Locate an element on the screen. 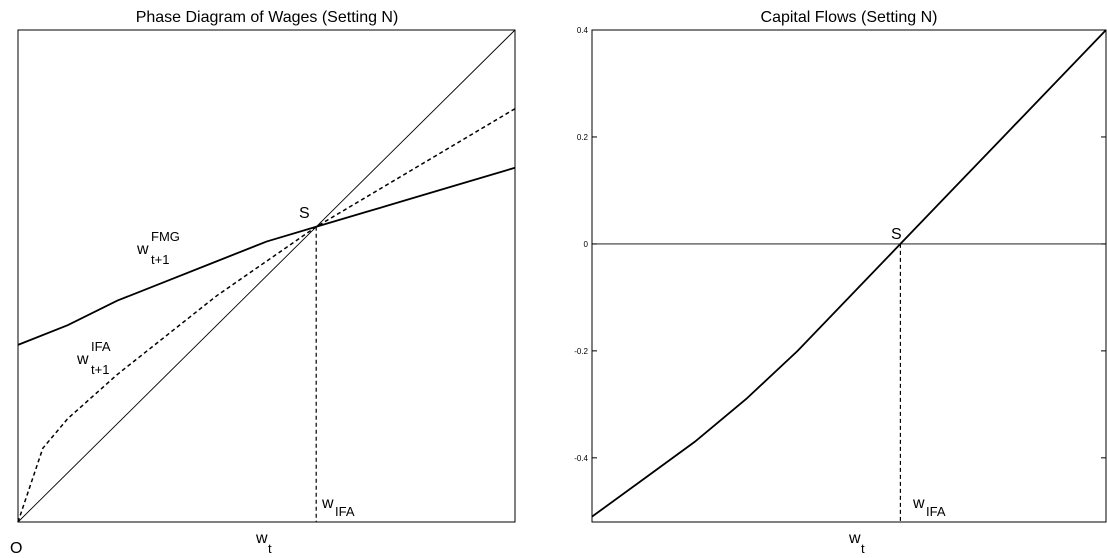 The height and width of the screenshot is (558, 1107). fmg-label-sup: FMG is located at coordinates (165, 236).